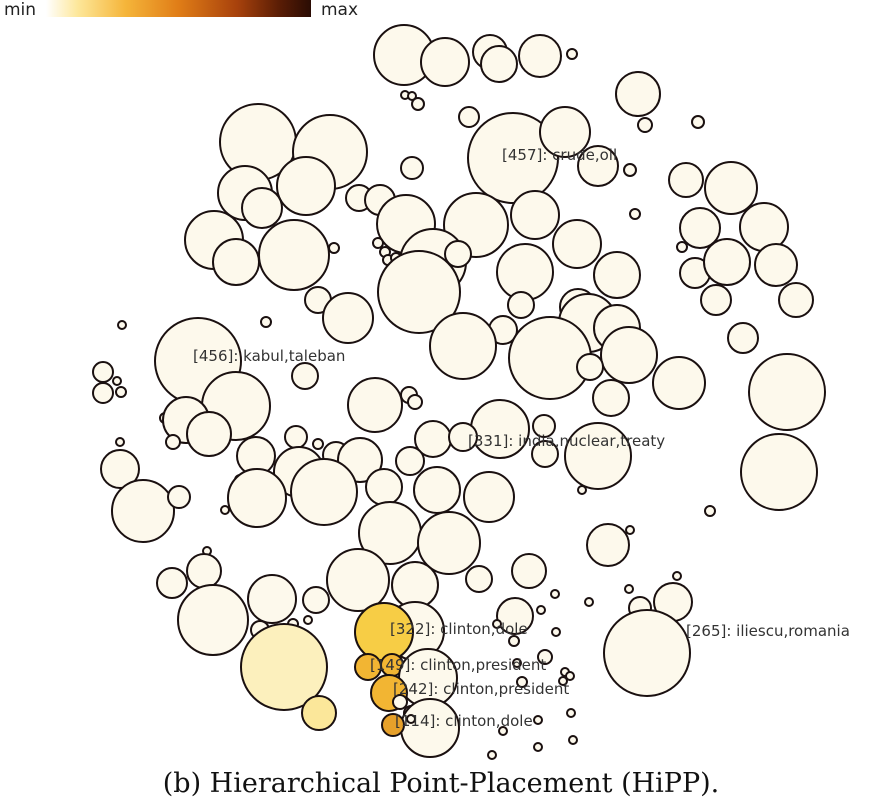 This screenshot has height=810, width=882. Describe the element at coordinates (481, 689) in the screenshot. I see `cluster-label-242: [242]: clinton,president` at that location.